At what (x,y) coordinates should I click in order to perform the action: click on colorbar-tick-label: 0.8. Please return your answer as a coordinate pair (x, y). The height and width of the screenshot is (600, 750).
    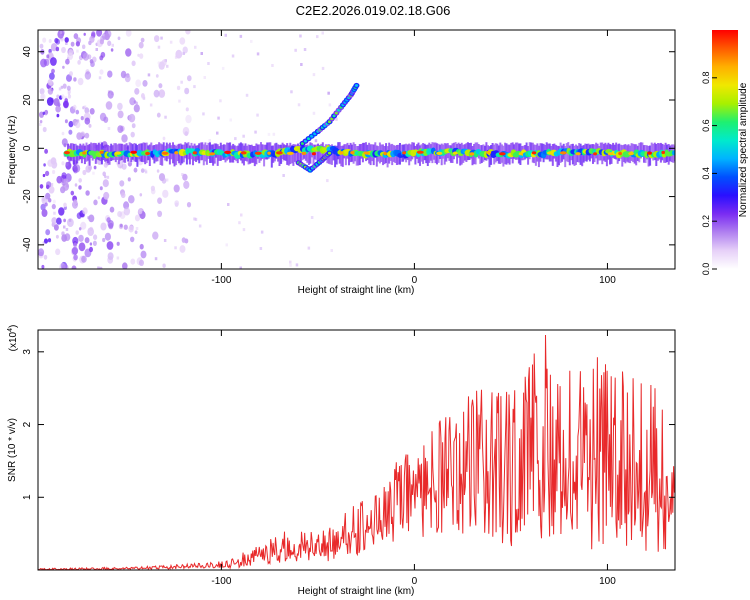
    Looking at the image, I should click on (706, 78).